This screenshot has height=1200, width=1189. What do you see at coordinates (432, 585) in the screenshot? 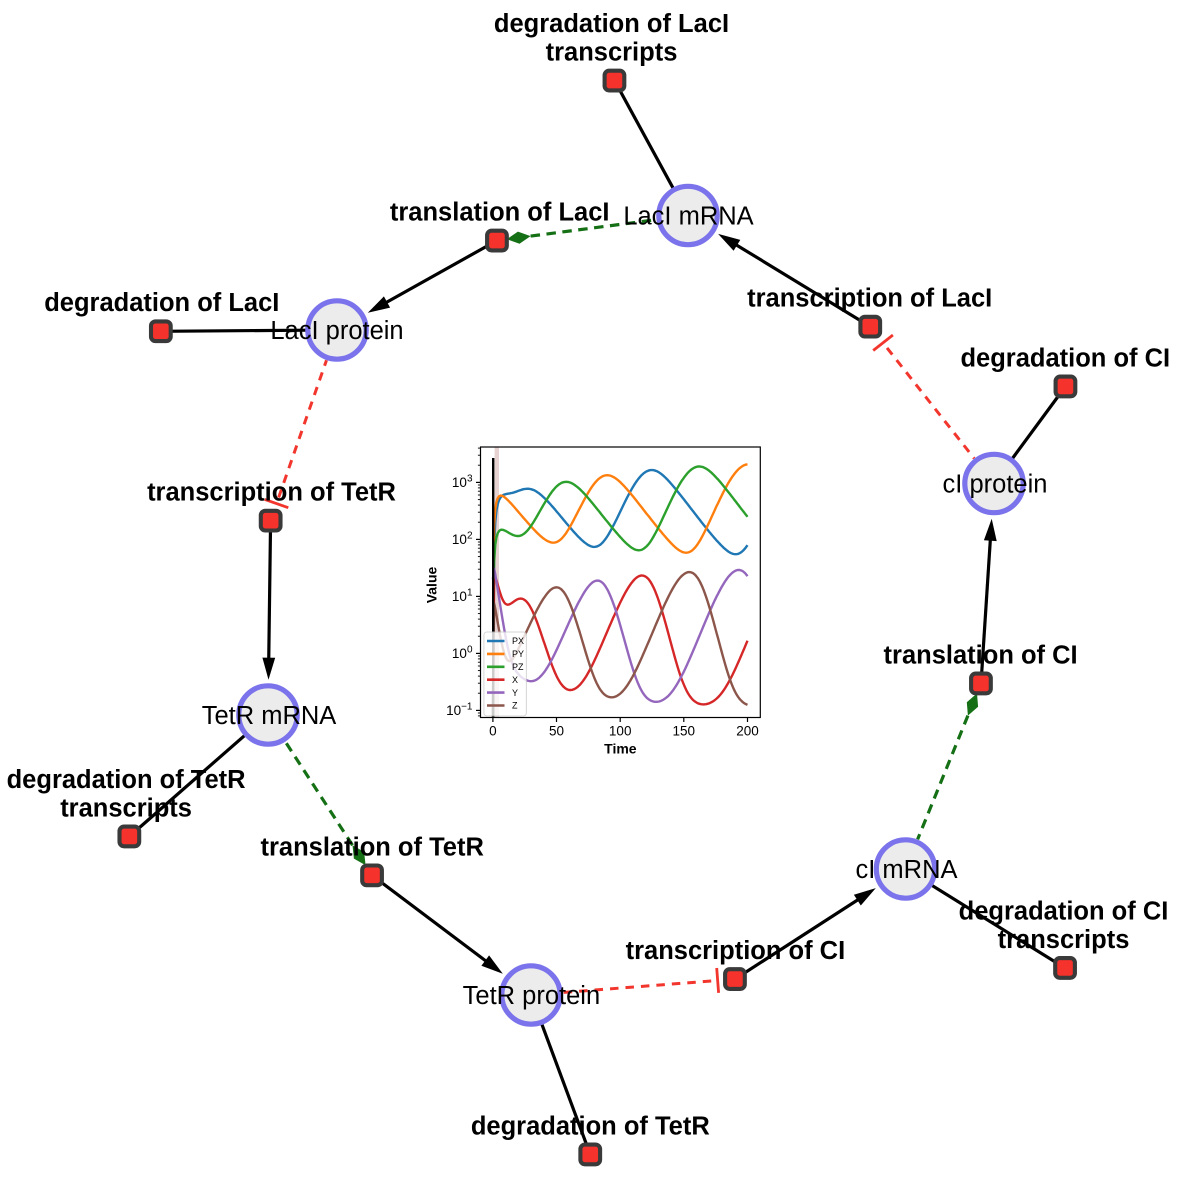
I see `svg-text: Value` at bounding box center [432, 585].